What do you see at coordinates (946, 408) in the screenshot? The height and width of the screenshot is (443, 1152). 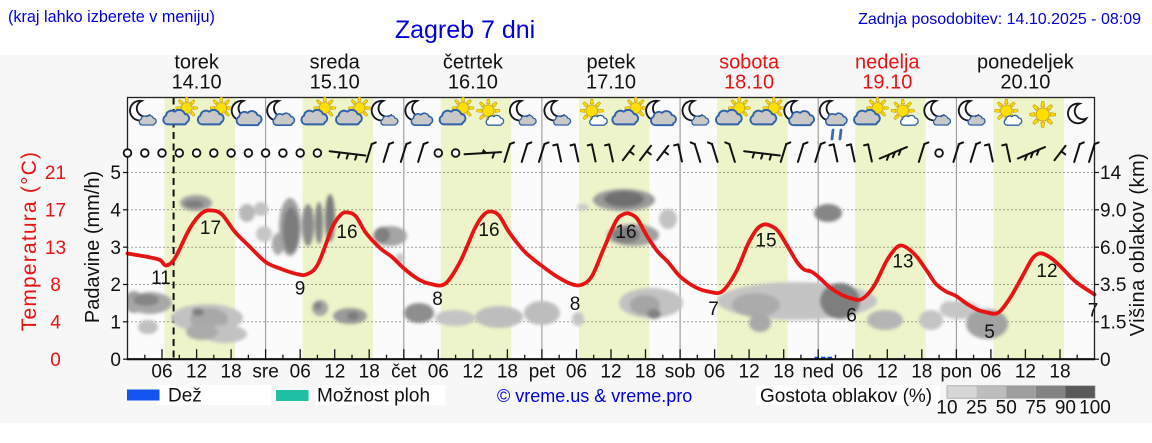 I see `svg-text: 10` at bounding box center [946, 408].